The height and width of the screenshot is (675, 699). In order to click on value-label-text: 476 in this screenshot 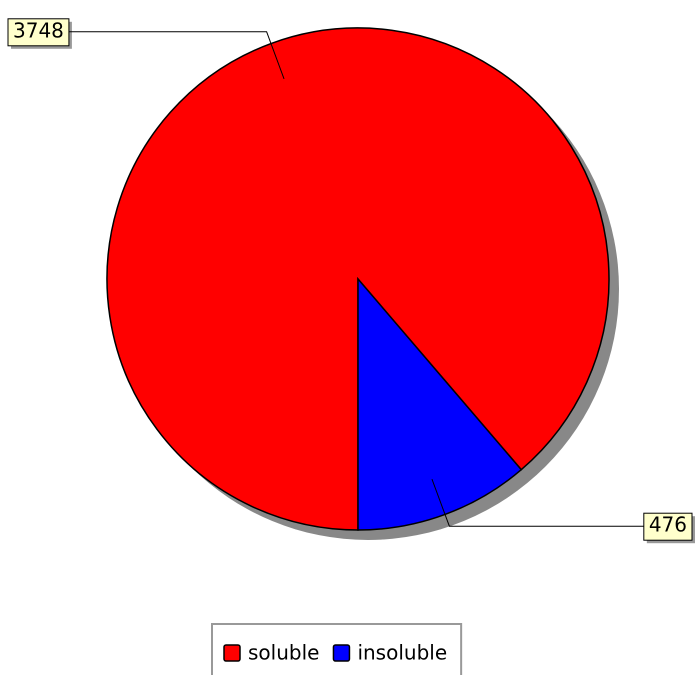, I will do `click(668, 525)`.